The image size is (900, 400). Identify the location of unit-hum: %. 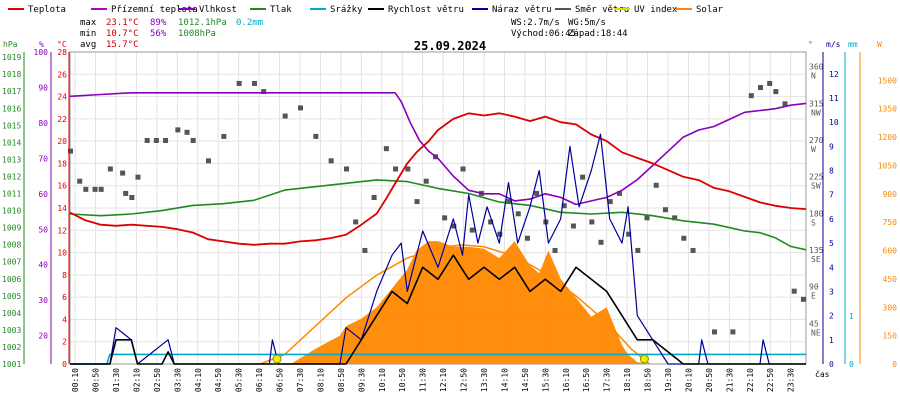
(41, 44).